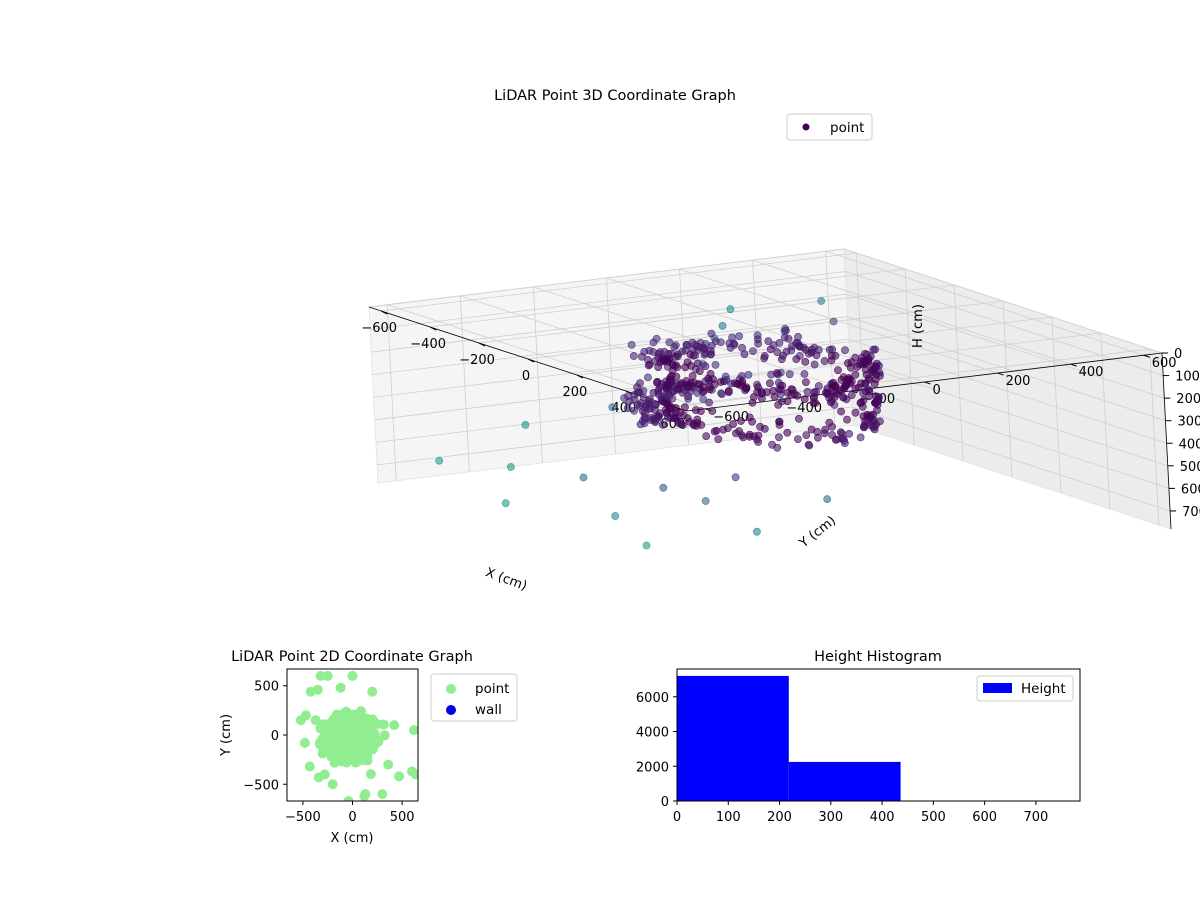 The height and width of the screenshot is (900, 1200). I want to click on y-tick-label-2d: −500, so click(261, 785).